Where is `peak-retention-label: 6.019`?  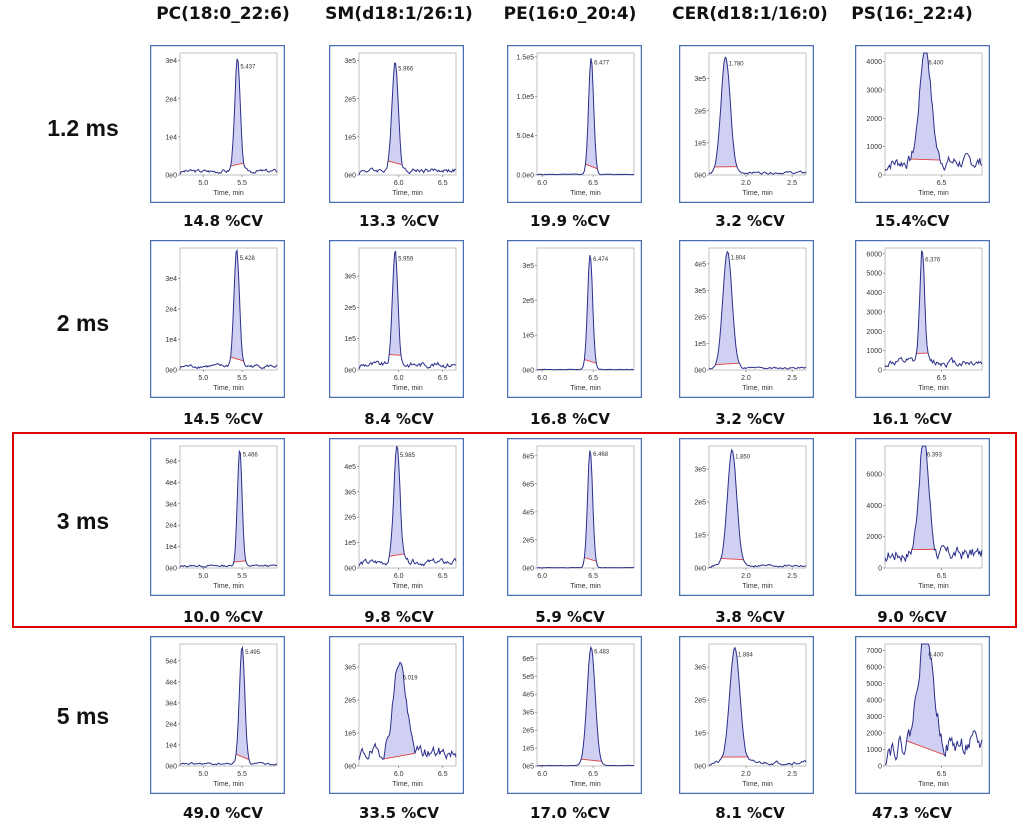
peak-retention-label: 6.019 is located at coordinates (411, 679).